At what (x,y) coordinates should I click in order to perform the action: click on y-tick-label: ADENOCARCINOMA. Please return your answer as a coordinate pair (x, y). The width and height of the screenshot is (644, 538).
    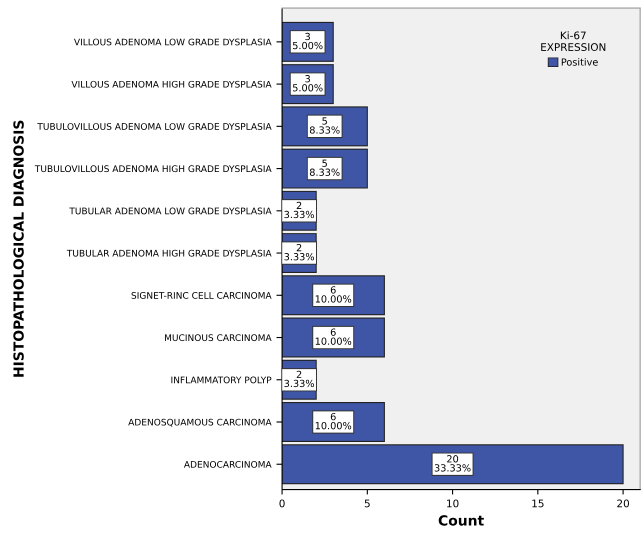
    Looking at the image, I should click on (228, 464).